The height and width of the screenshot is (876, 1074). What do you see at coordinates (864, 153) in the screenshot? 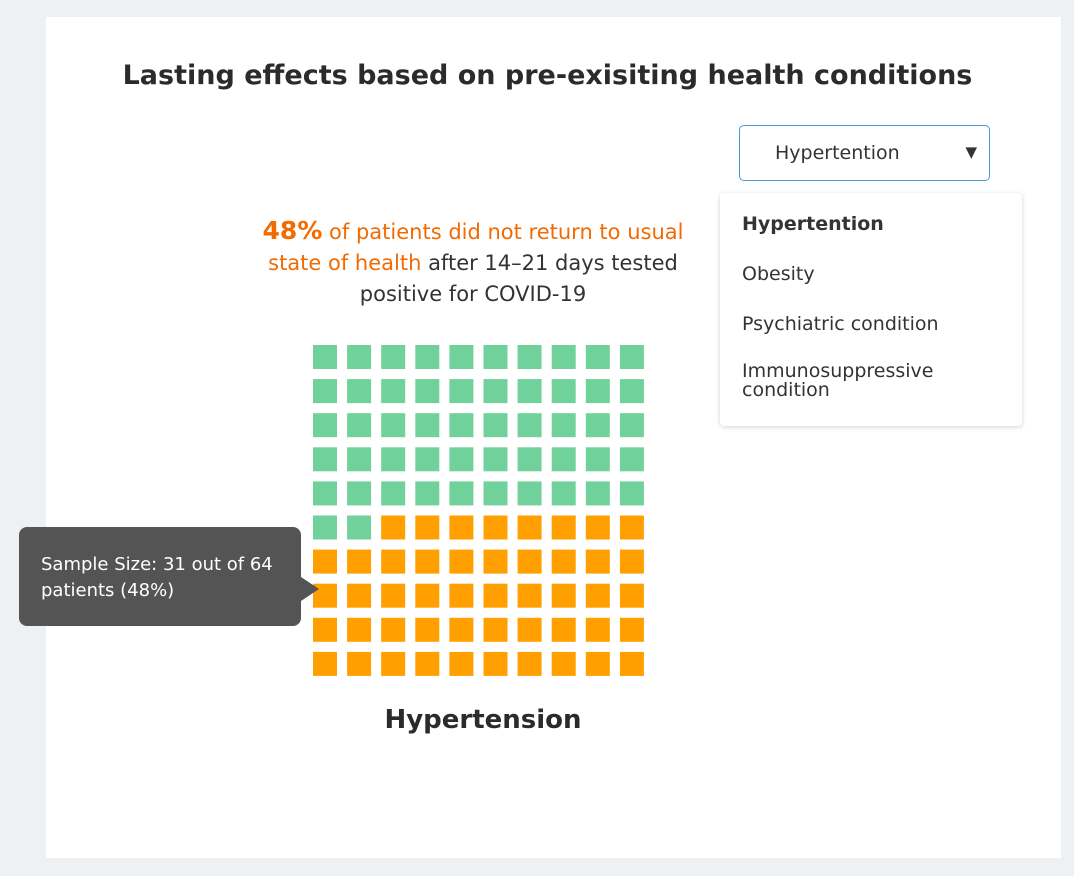
I see `condition-select: Hypertention ▼` at bounding box center [864, 153].